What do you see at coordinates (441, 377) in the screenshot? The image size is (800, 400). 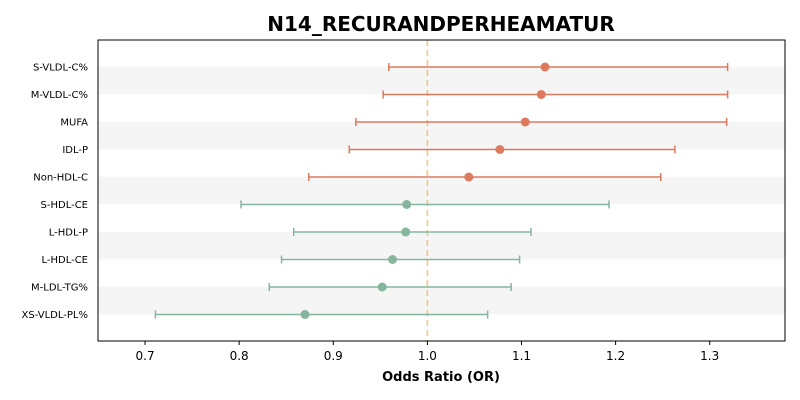 I see `x-axis-label: Odds Ratio (OR)` at bounding box center [441, 377].